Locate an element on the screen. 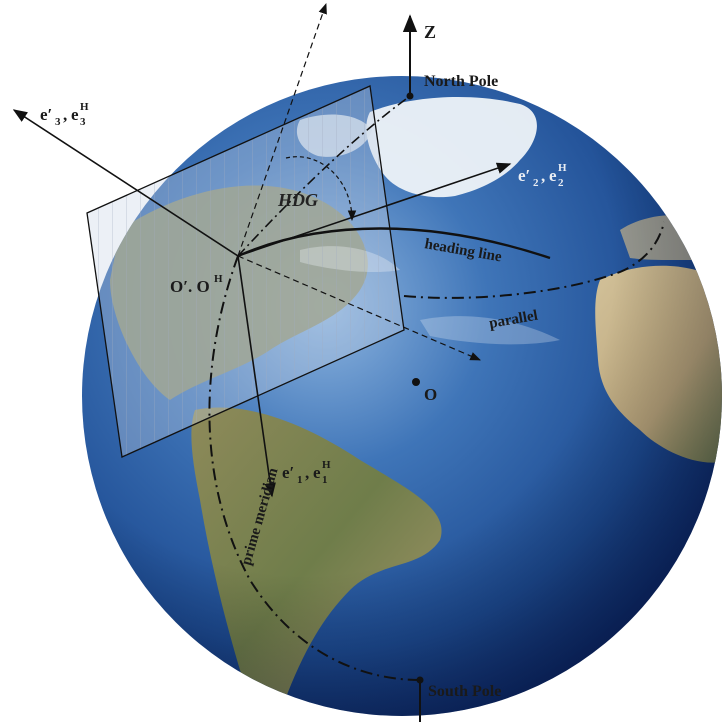 This screenshot has width=723, height=726. meridian-to-north-pole is located at coordinates (324, 176).